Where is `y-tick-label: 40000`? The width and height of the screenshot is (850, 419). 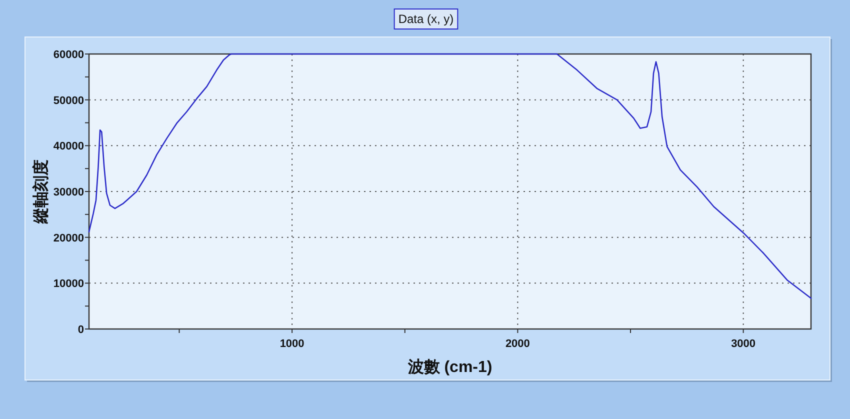 y-tick-label: 40000 is located at coordinates (68, 146).